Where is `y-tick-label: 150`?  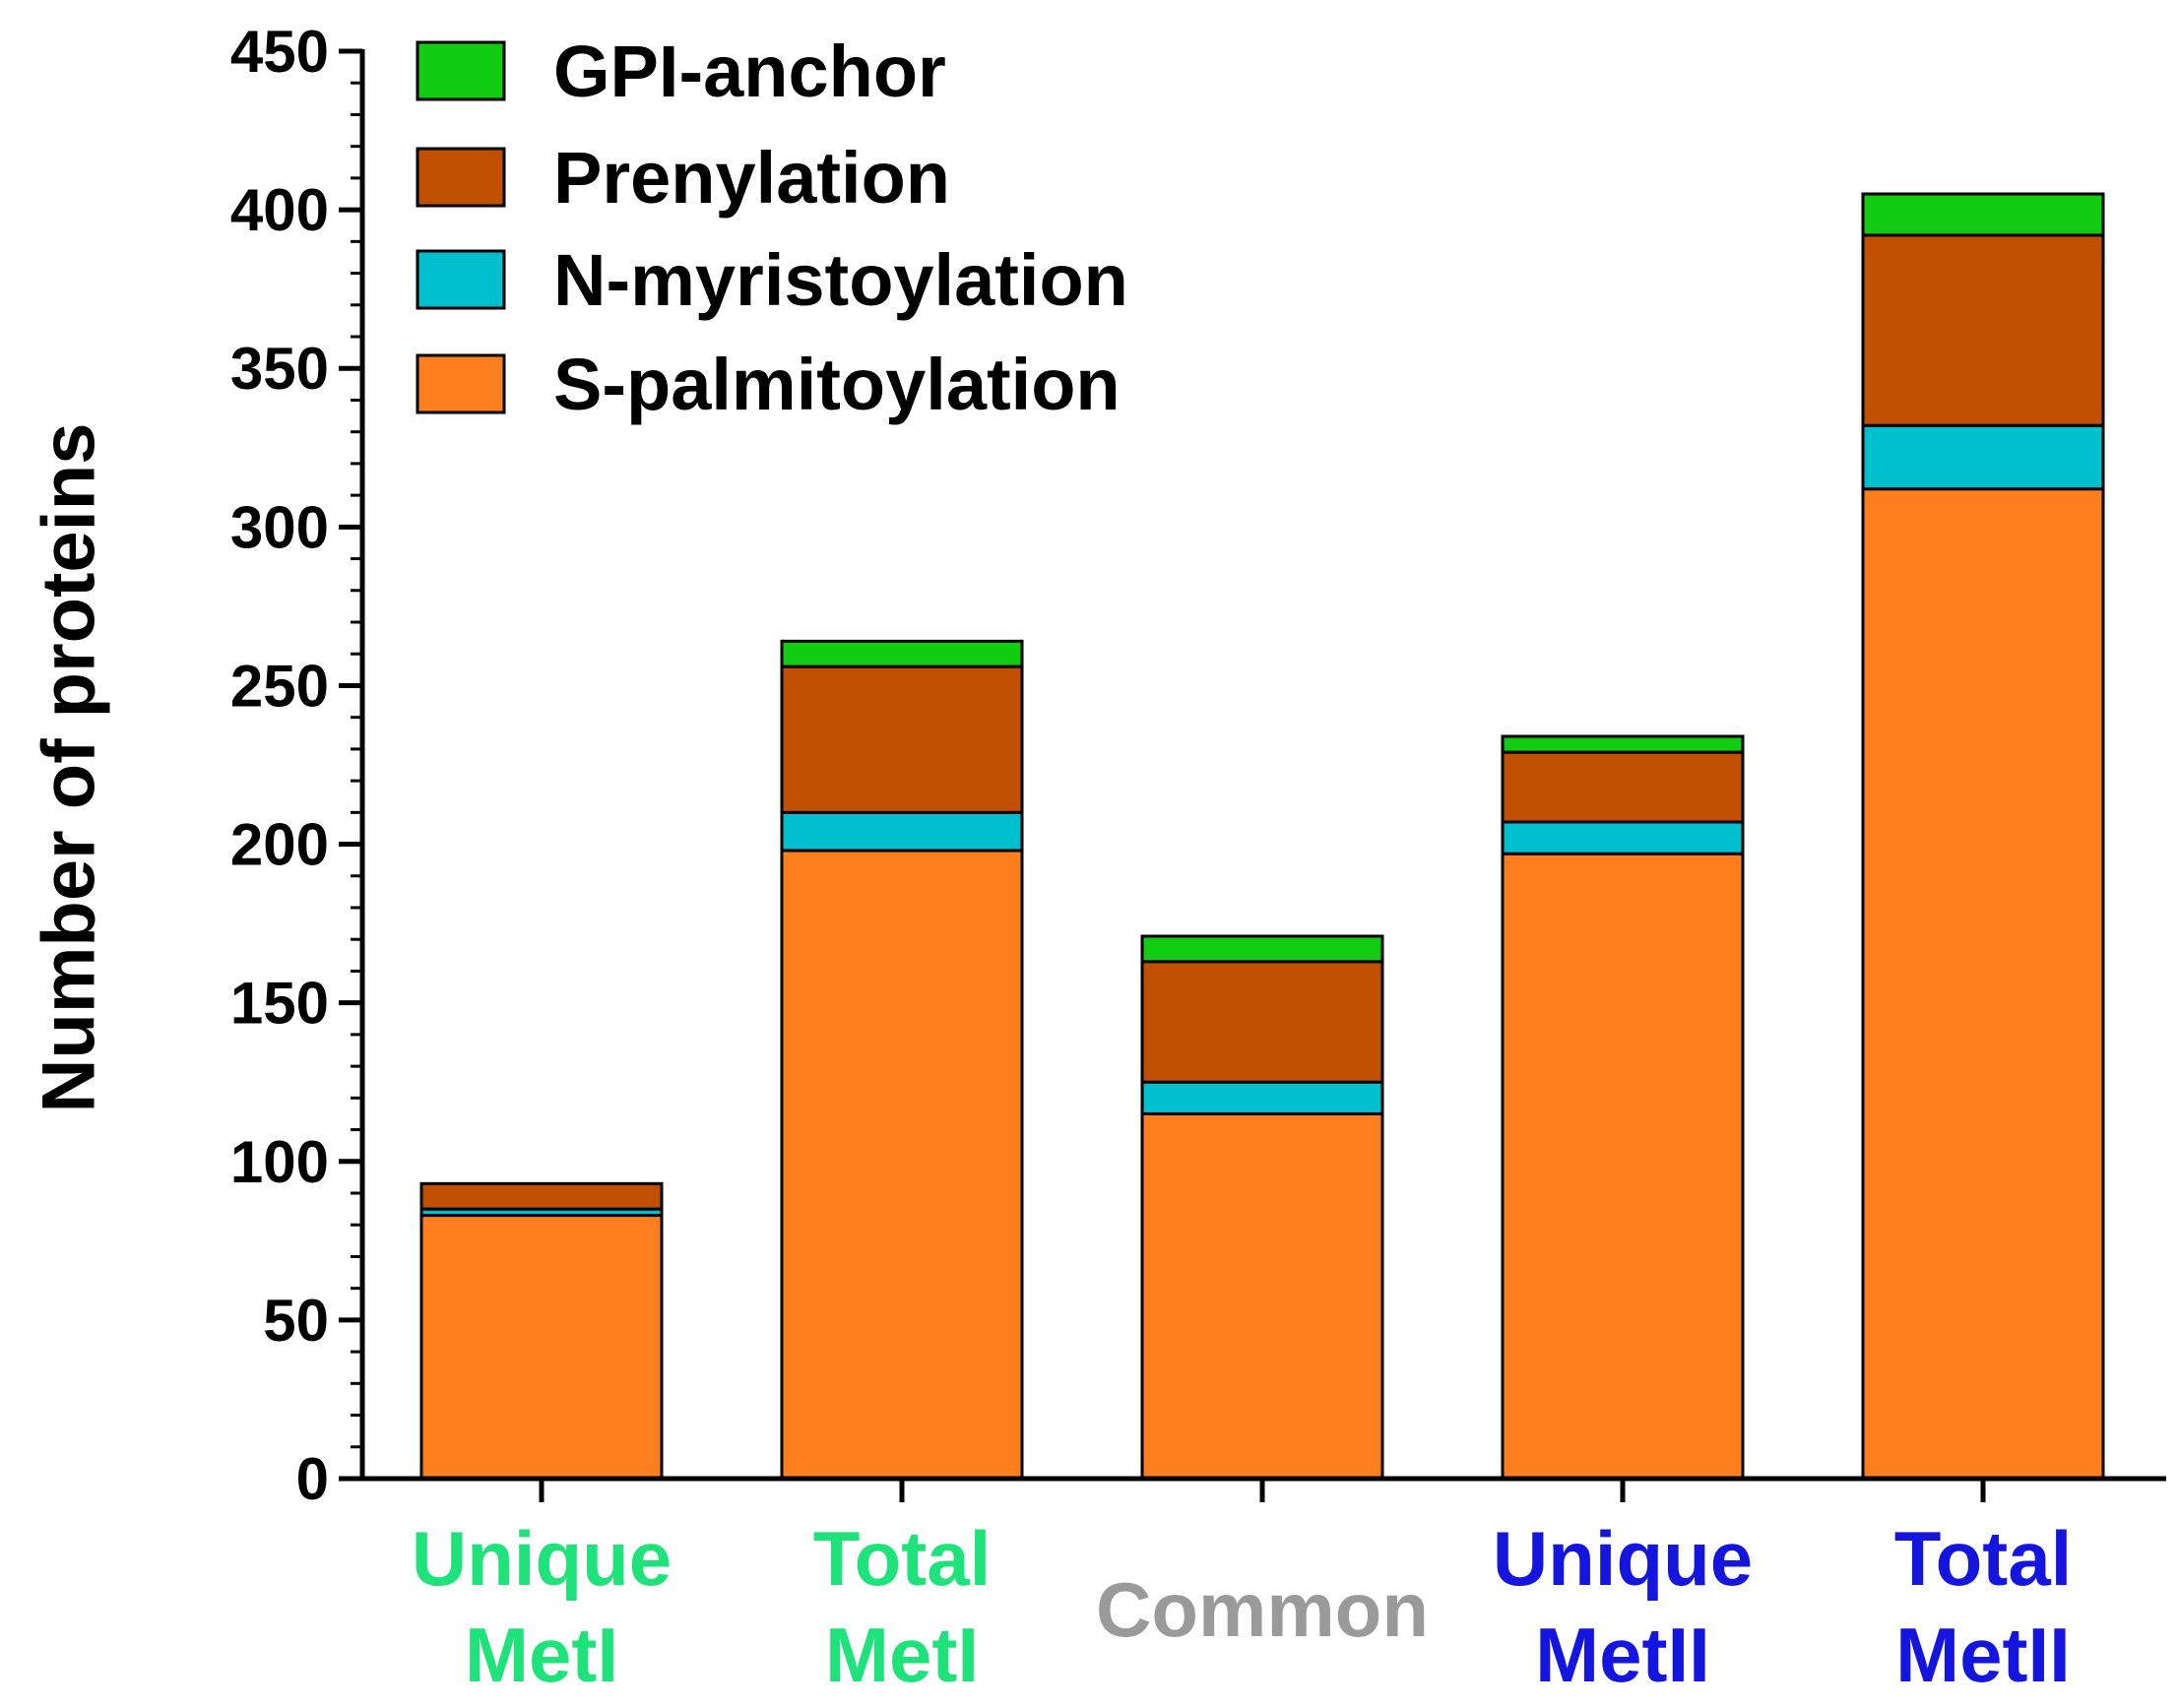
y-tick-label: 150 is located at coordinates (280, 1004).